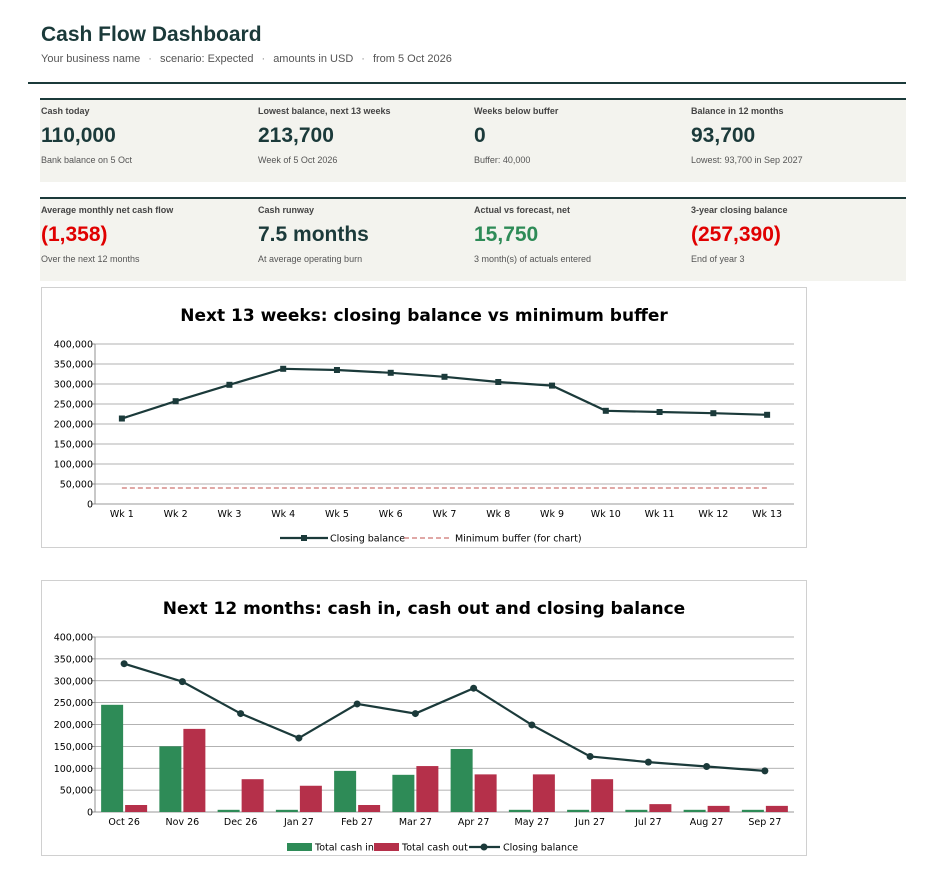 This screenshot has height=884, width=934. Describe the element at coordinates (324, 111) in the screenshot. I see `kpi-label: Lowest balance, next 13 weeks` at that location.